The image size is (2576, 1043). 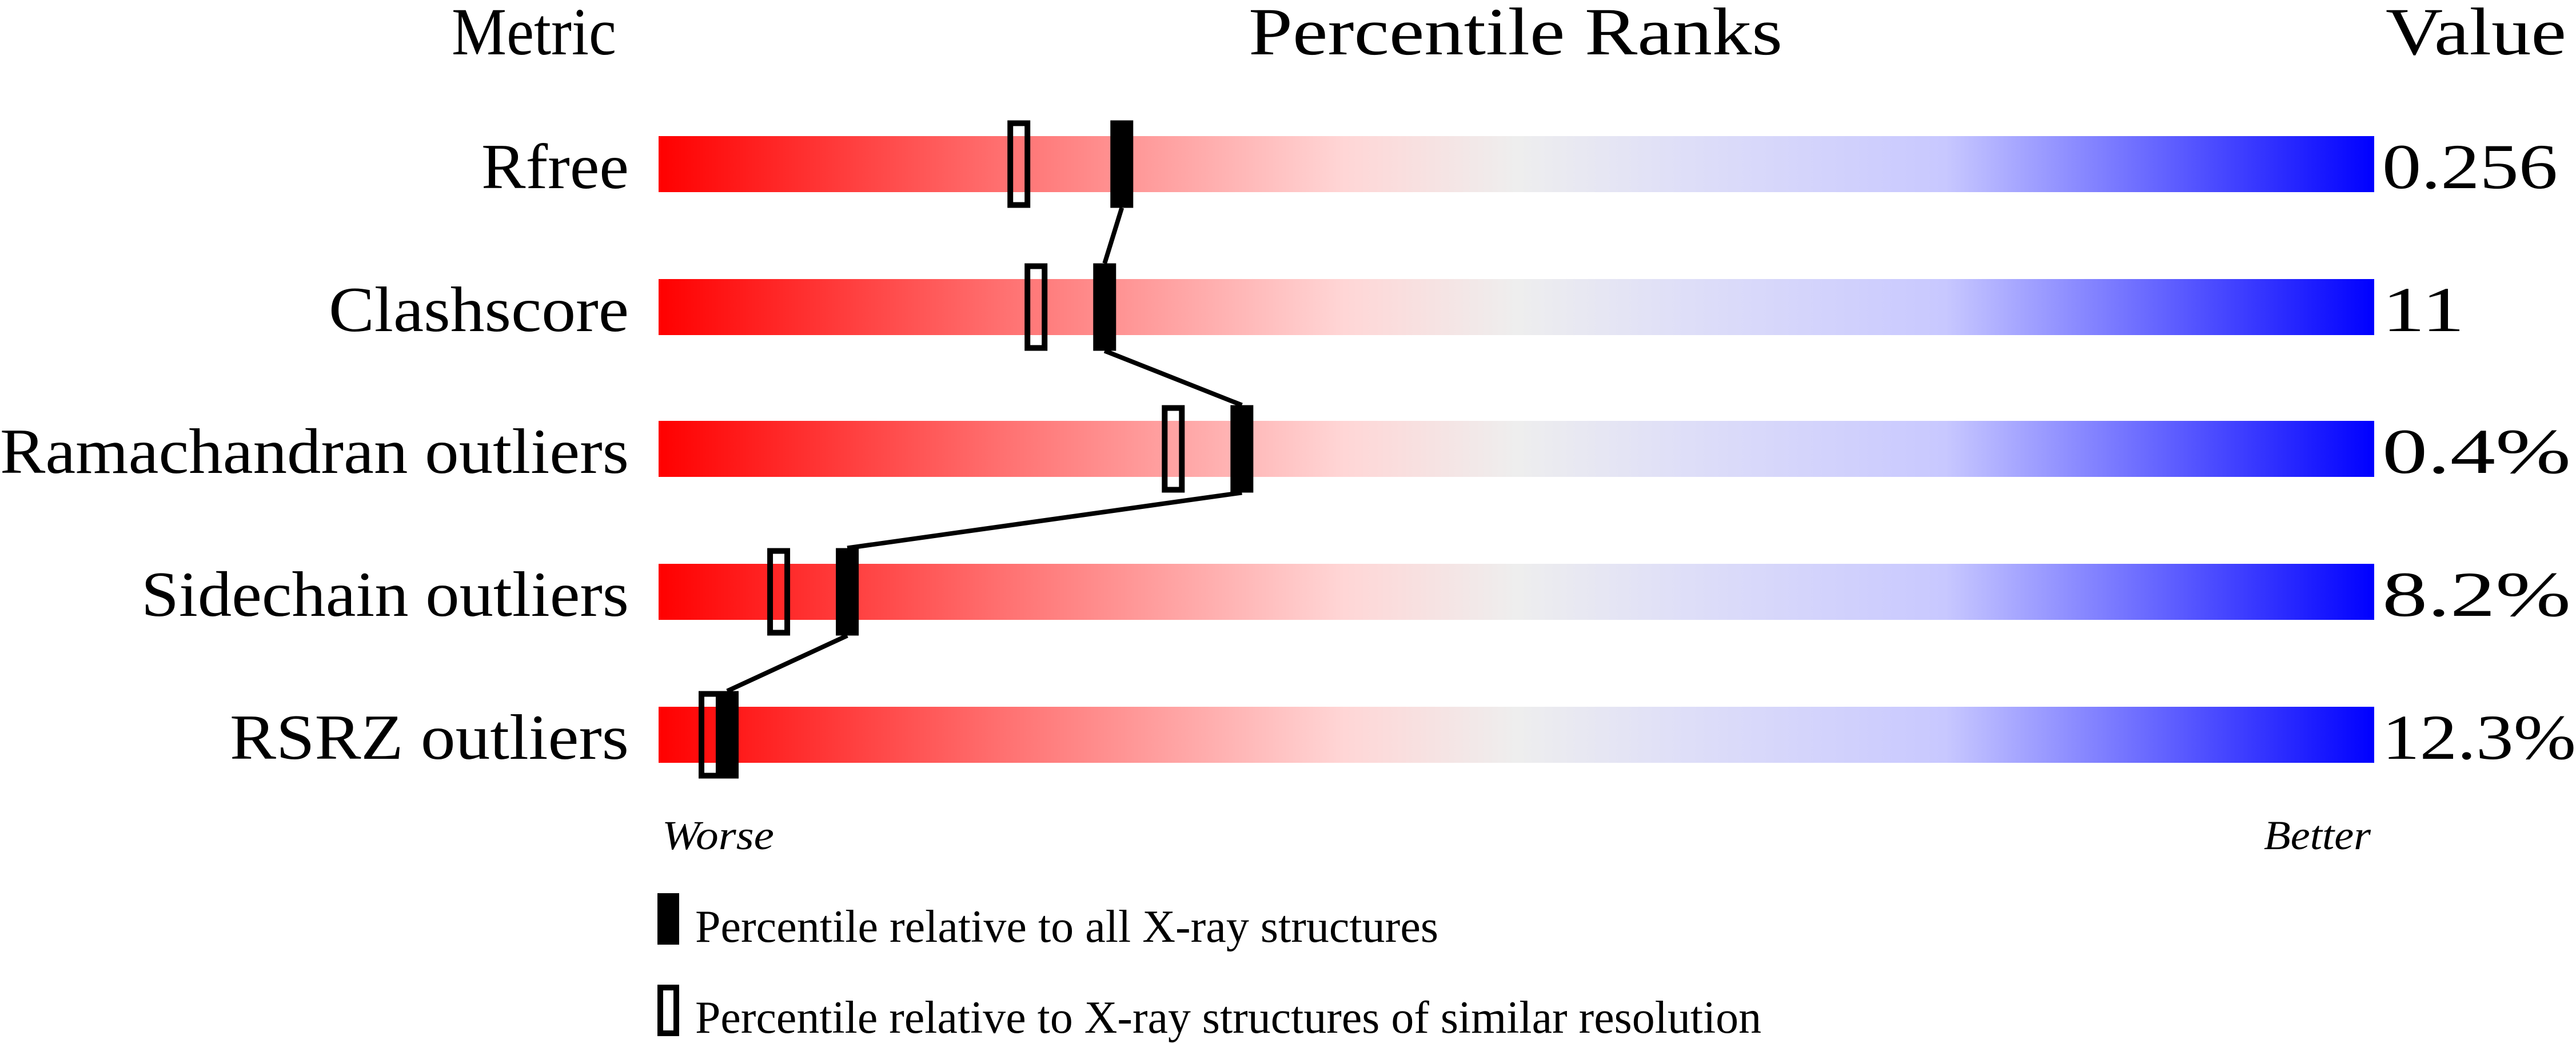 What do you see at coordinates (534, 34) in the screenshot?
I see `header-metric: Metric` at bounding box center [534, 34].